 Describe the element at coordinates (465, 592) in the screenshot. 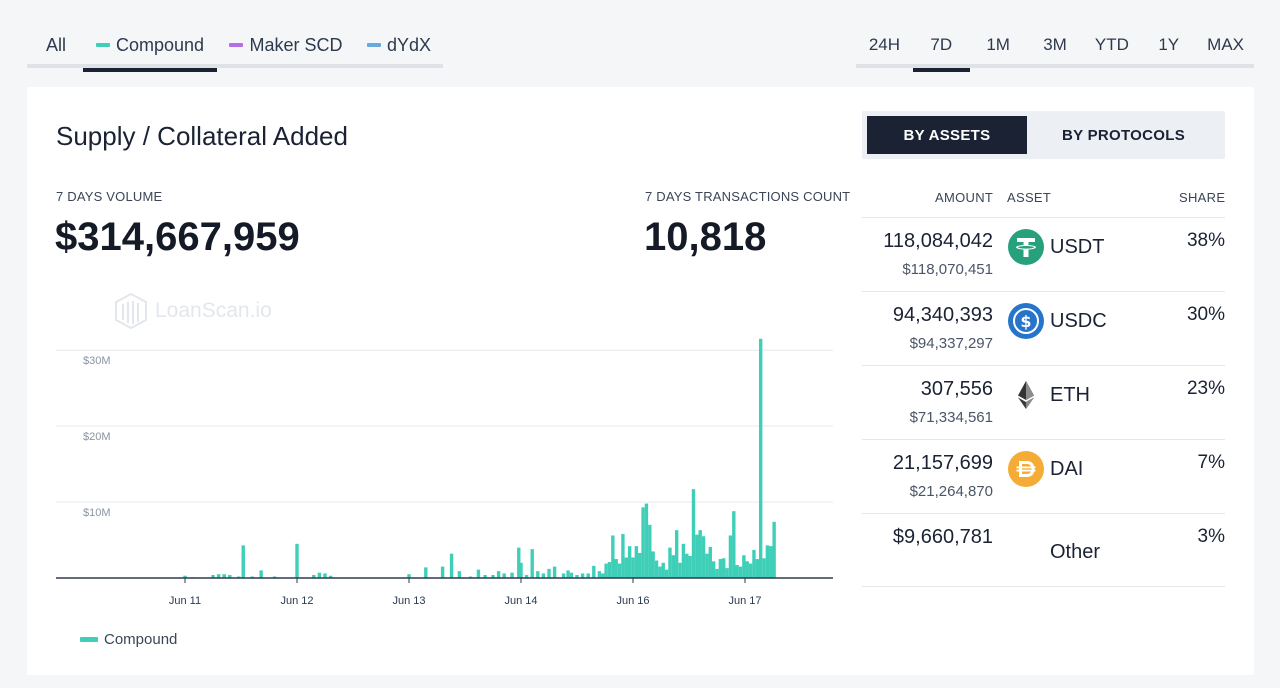

I see `x-axis-ticks: Jun 11 Jun 12 Jun 13 Jun 14 Jun 16 Jun 17` at that location.